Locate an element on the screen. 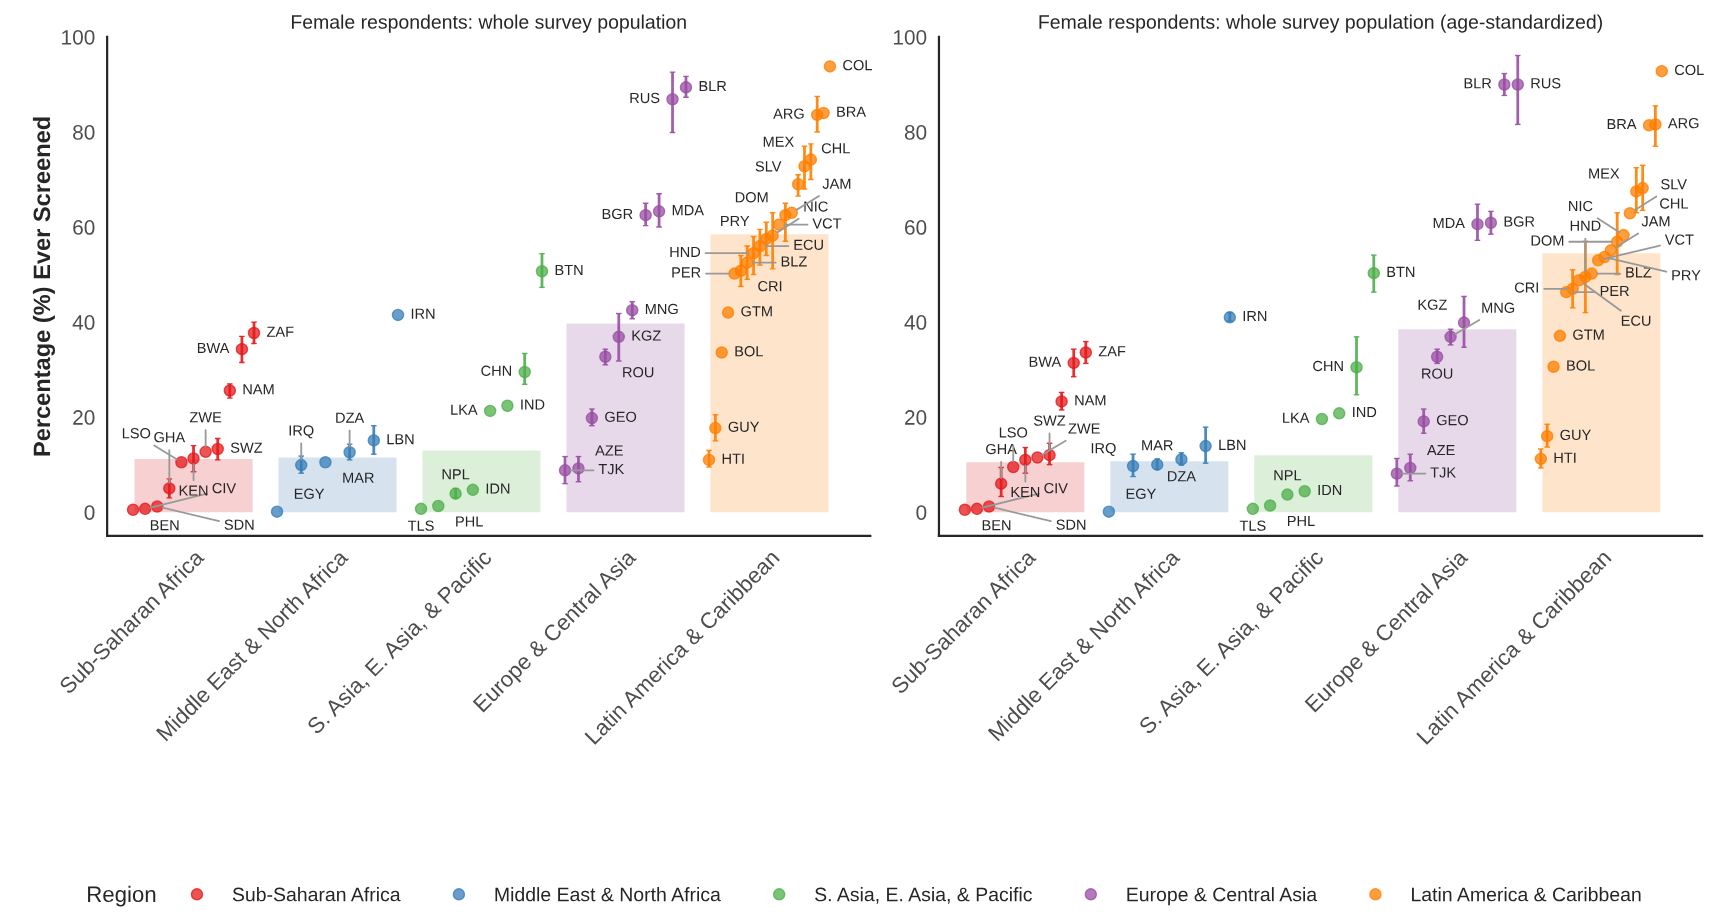  legend-label: Latin America & Caribbean is located at coordinates (1526, 894).